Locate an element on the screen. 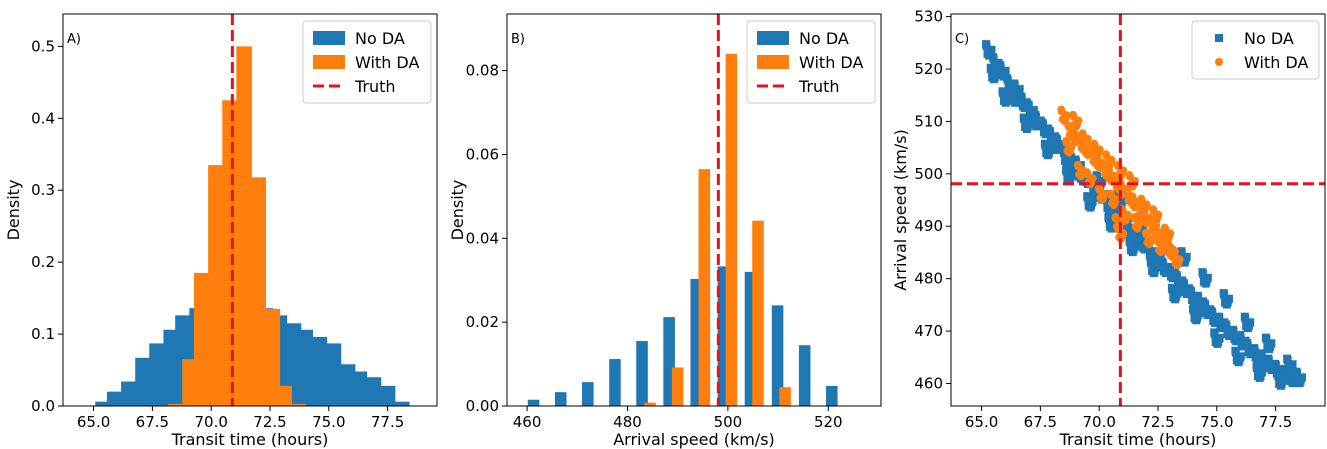  y-tick-label: 0.08 is located at coordinates (482, 71).